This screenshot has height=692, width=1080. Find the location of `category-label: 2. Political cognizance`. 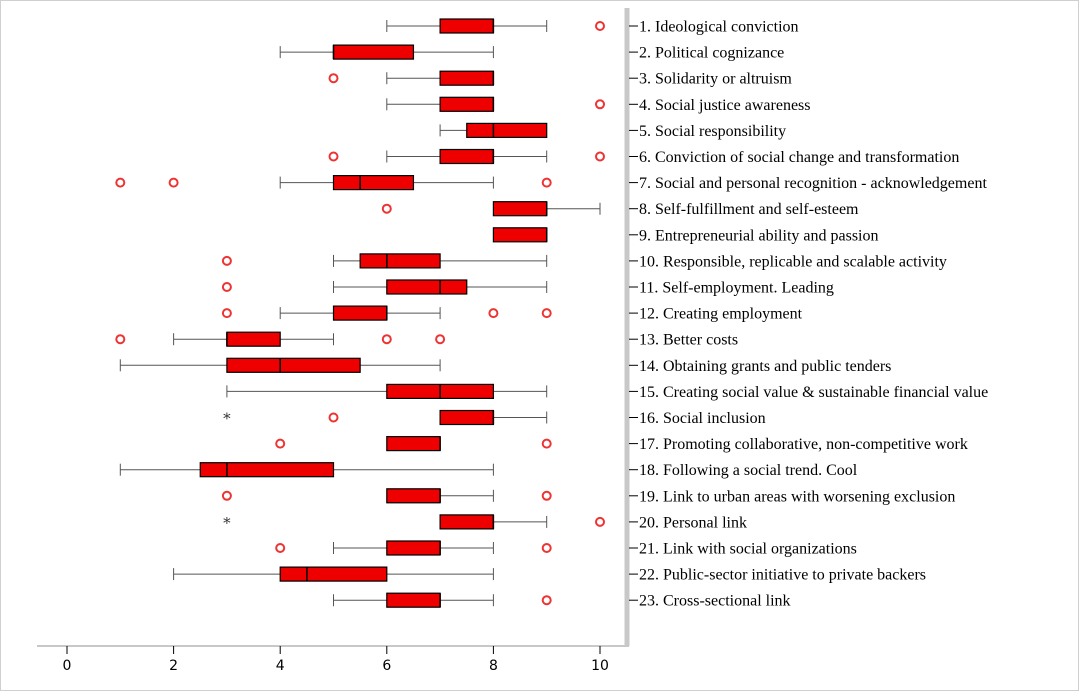

category-label: 2. Political cognizance is located at coordinates (711, 53).